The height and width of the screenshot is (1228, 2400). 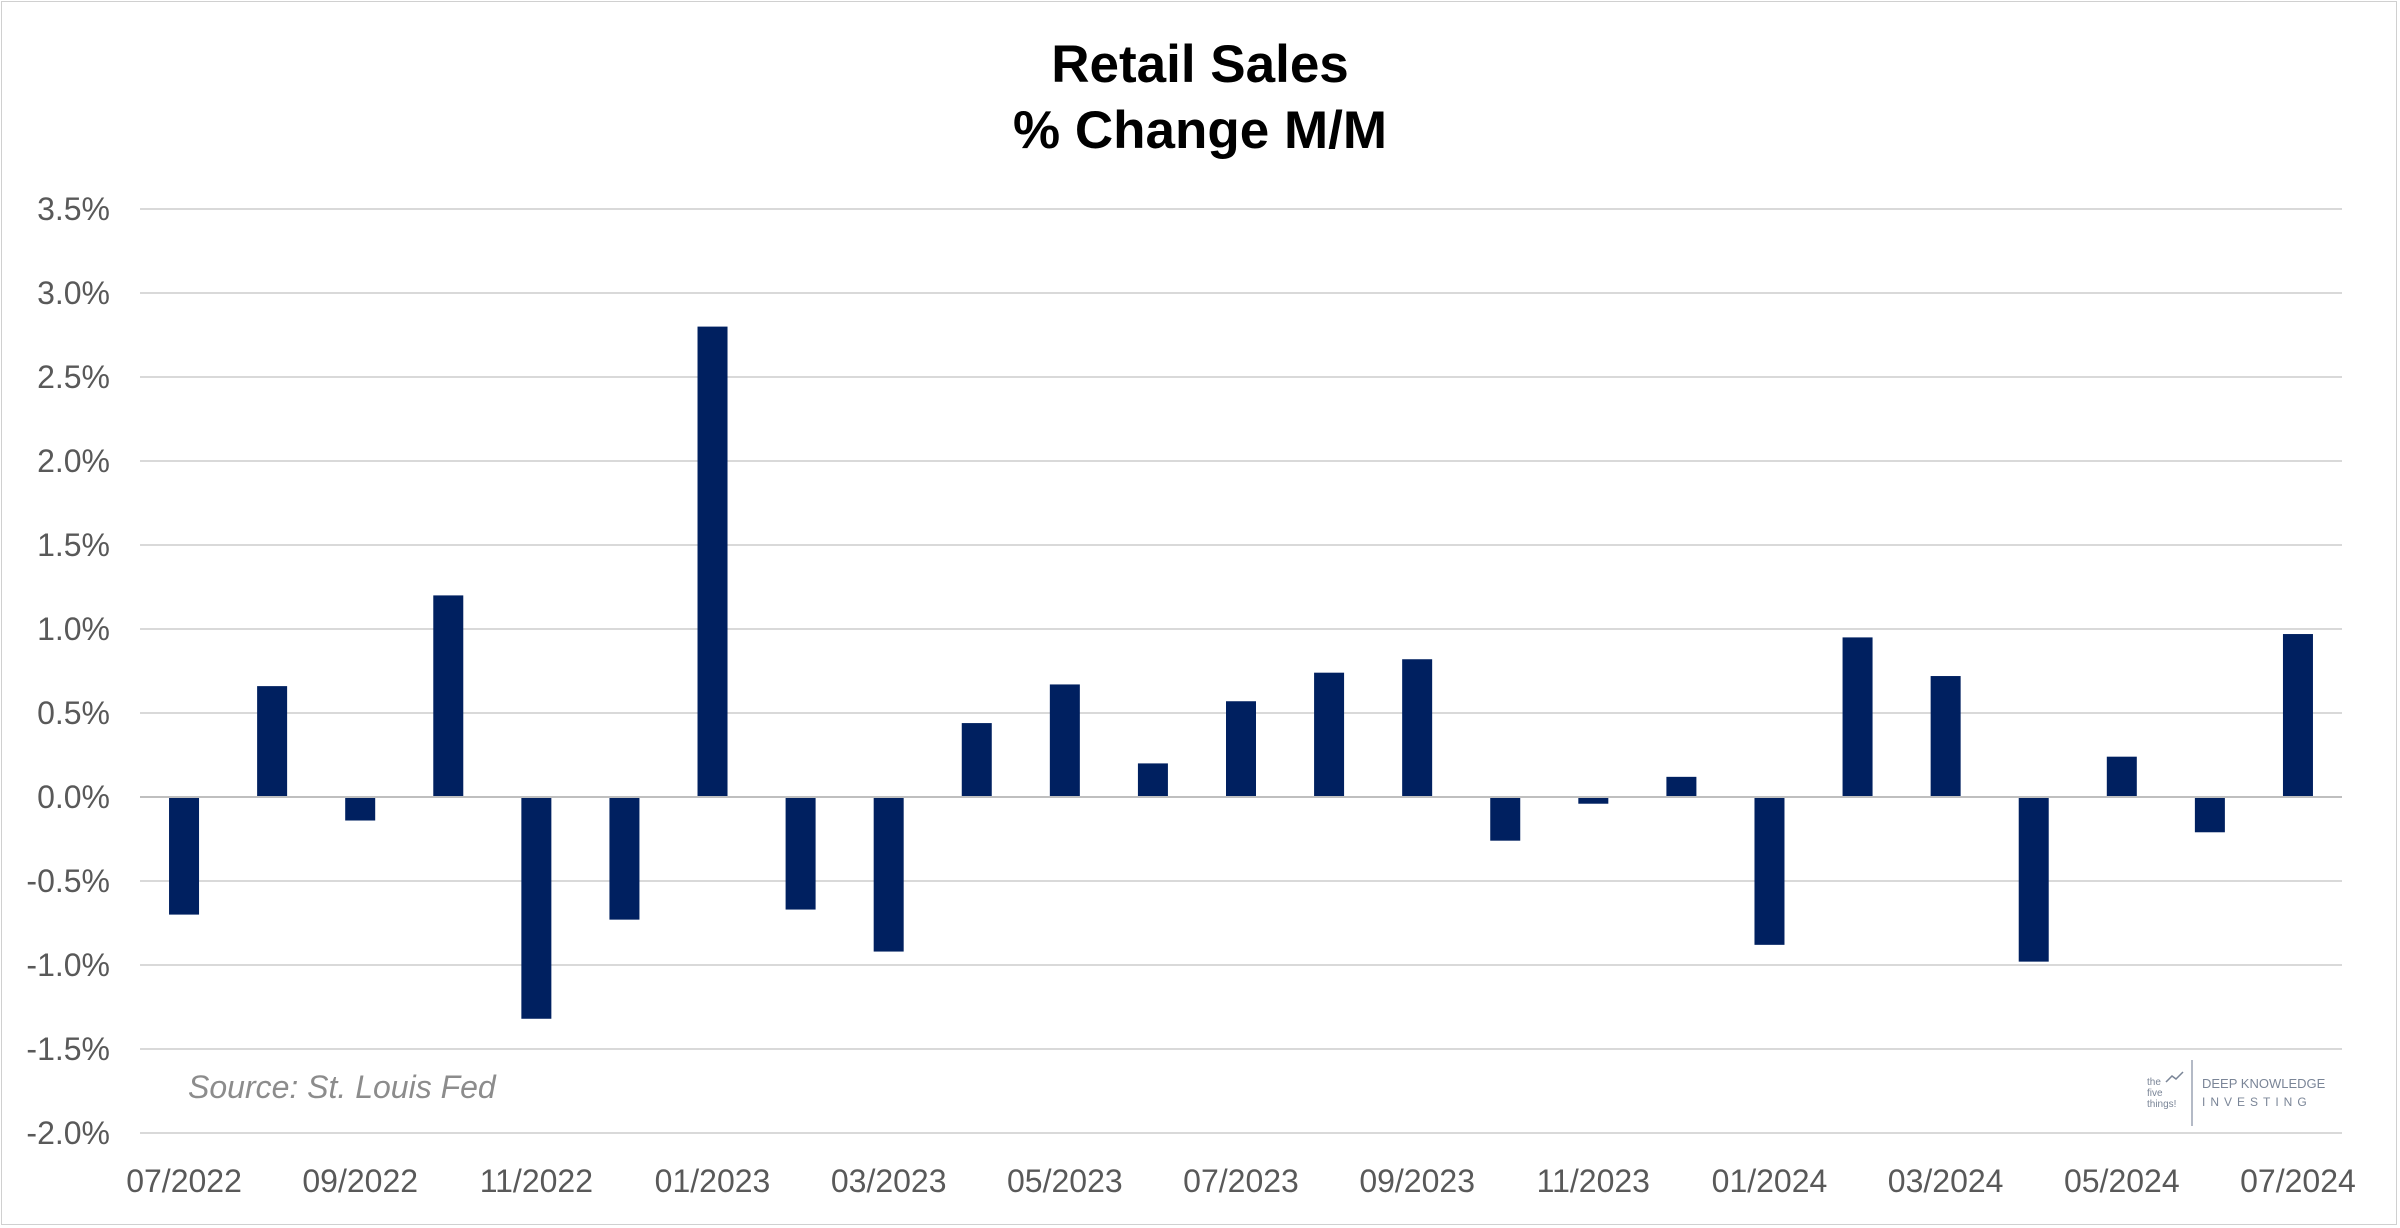 I want to click on bar-10/2022, so click(x=448, y=696).